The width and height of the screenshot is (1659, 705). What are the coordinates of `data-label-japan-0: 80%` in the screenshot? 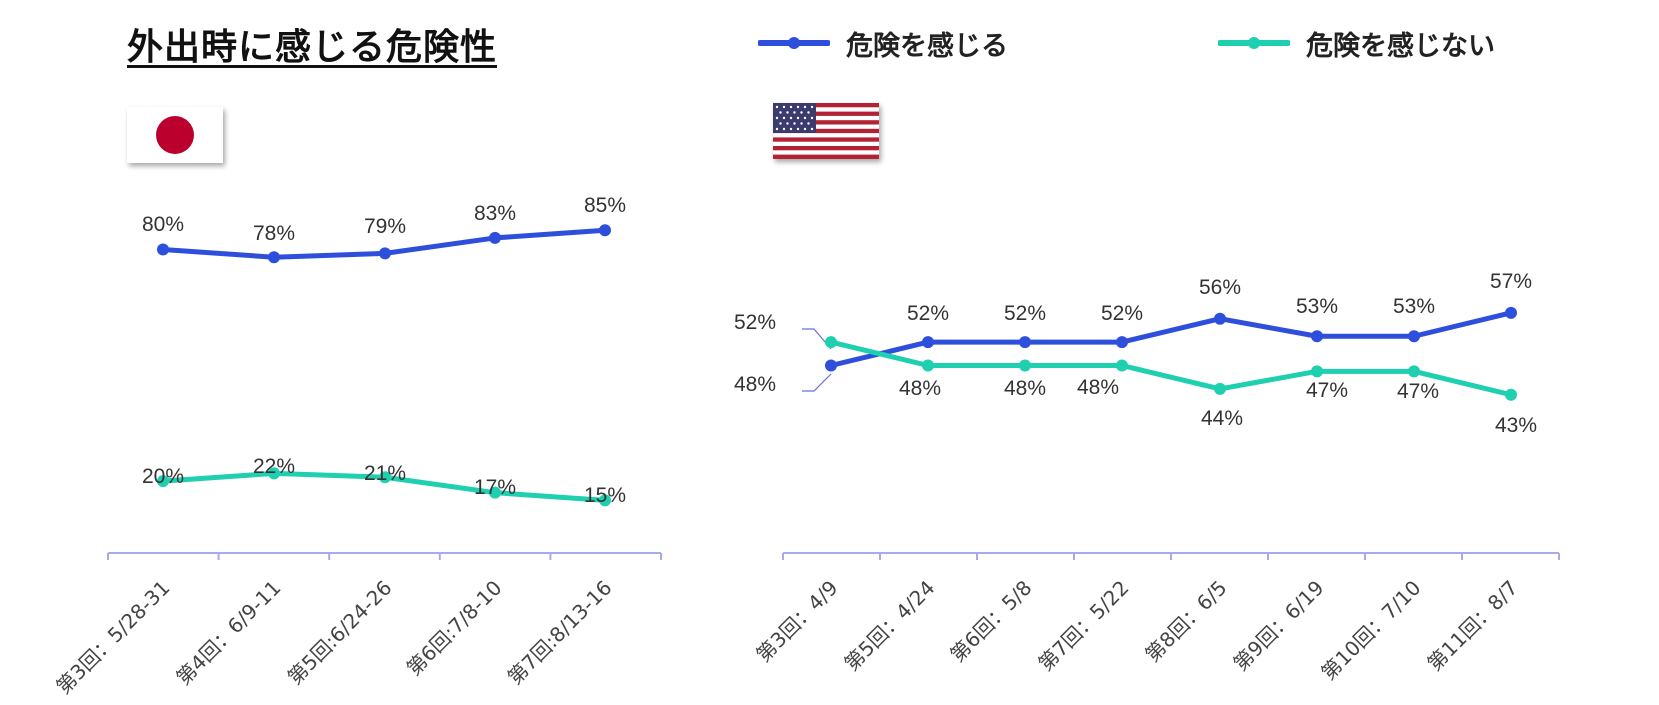 It's located at (163, 224).